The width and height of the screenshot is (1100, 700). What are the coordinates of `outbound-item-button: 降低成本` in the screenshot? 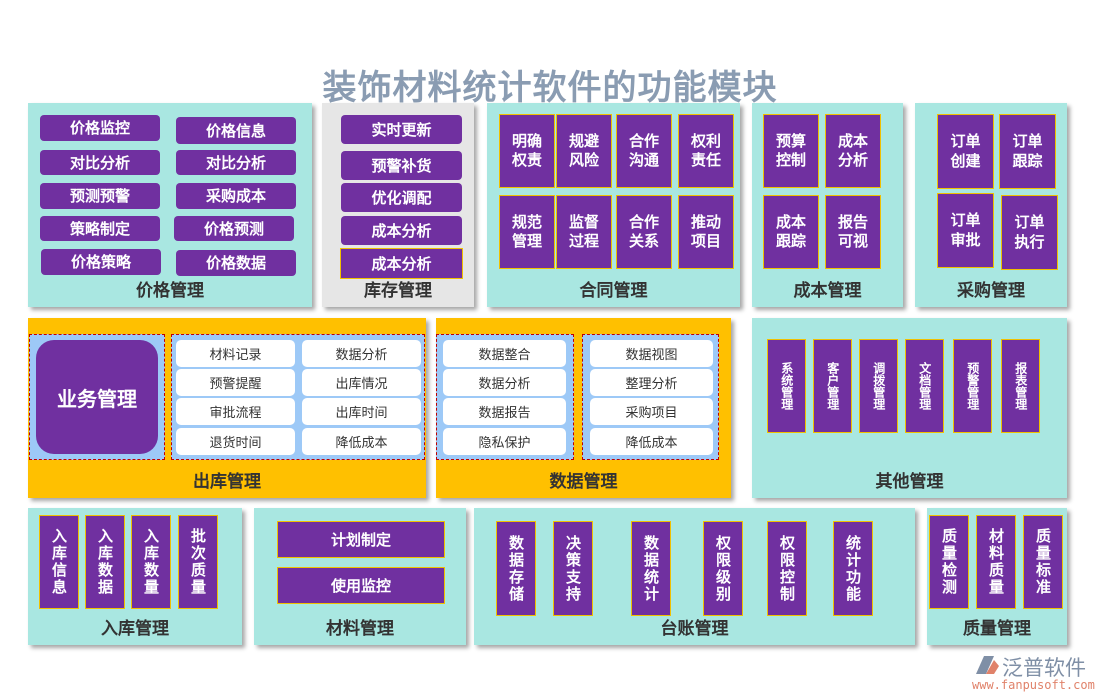 It's located at (361, 441).